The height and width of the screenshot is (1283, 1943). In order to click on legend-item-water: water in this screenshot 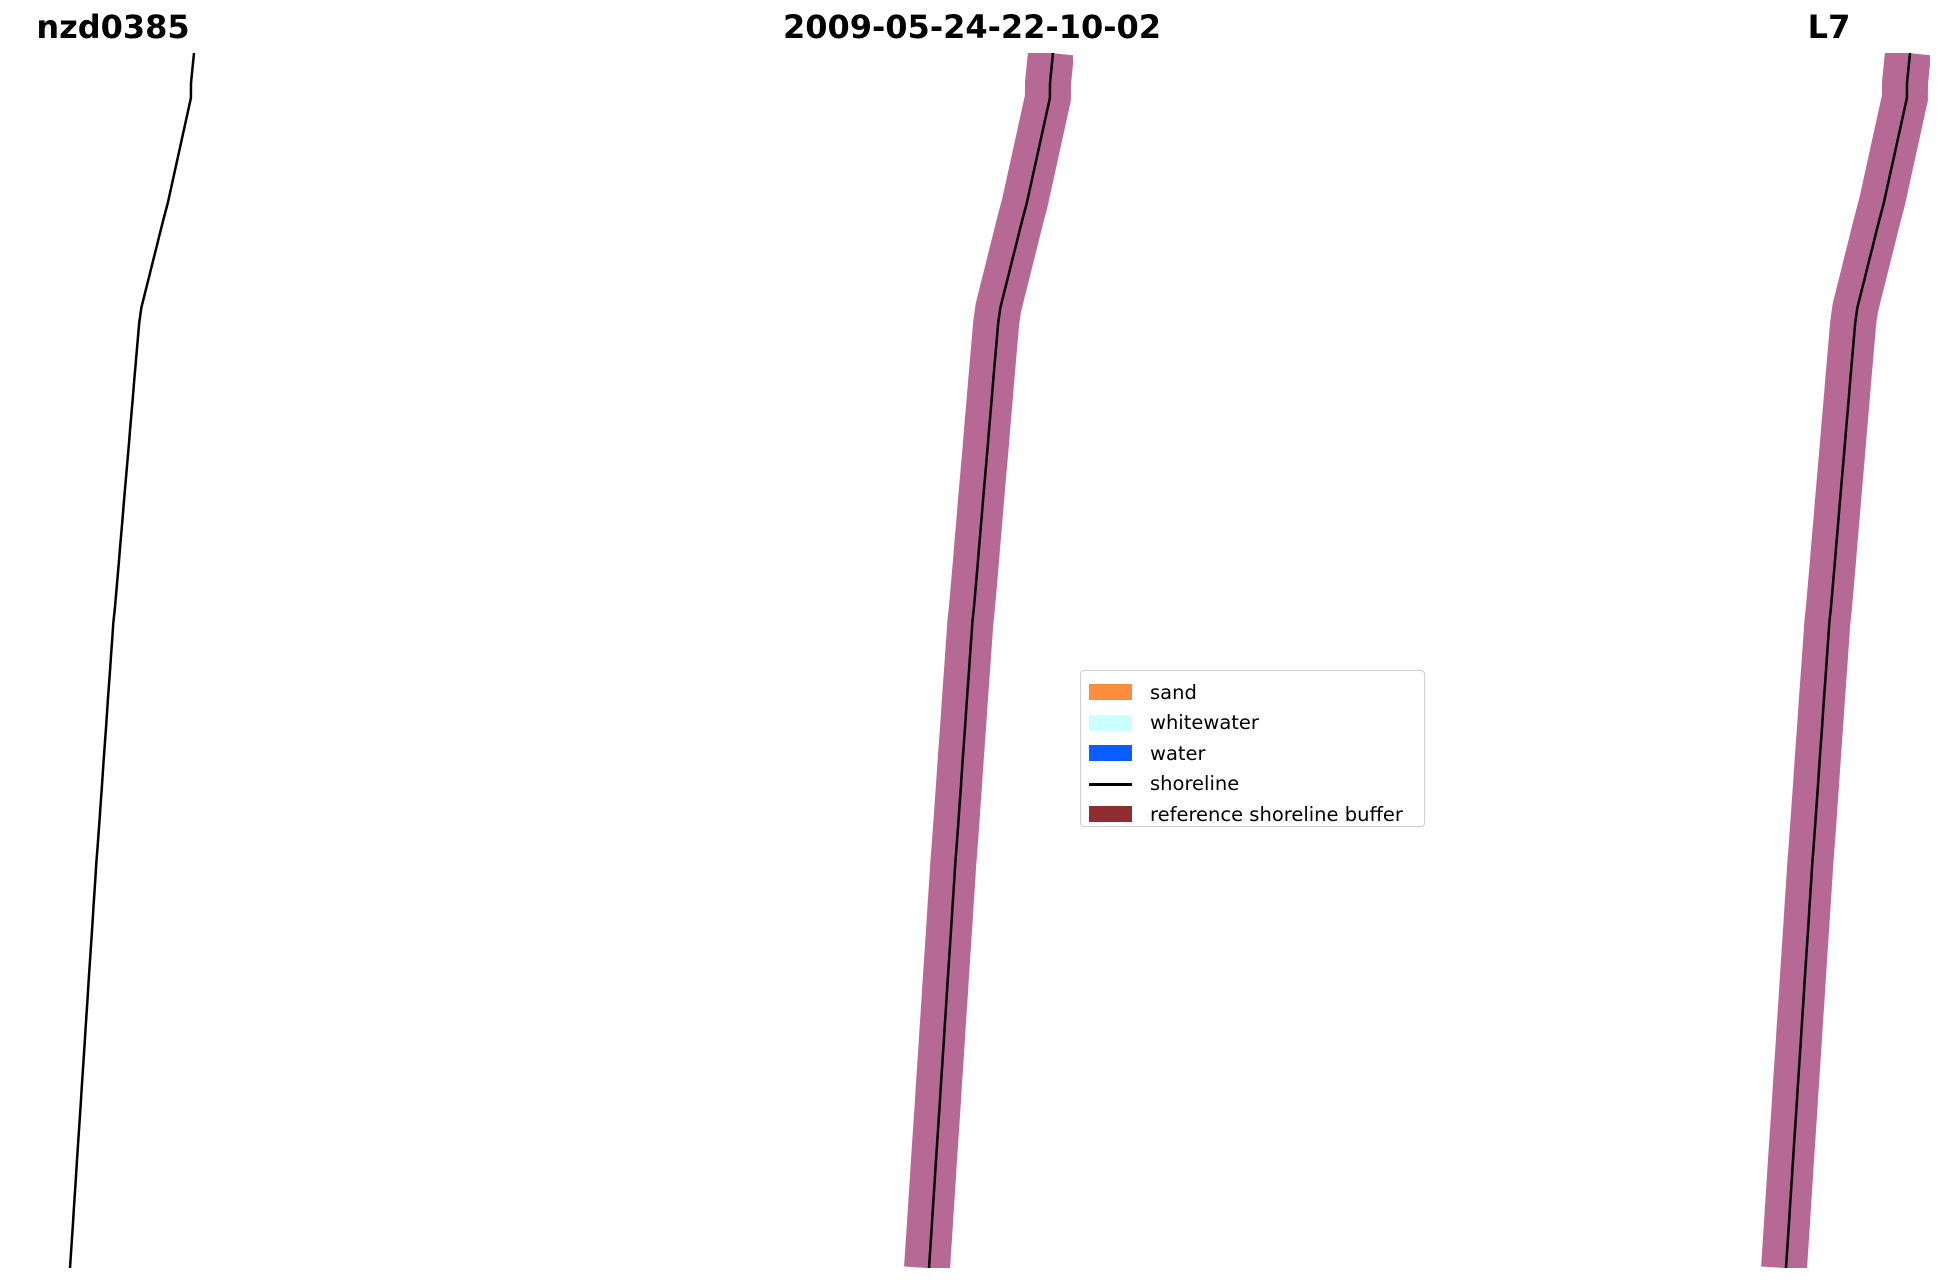, I will do `click(1252, 753)`.